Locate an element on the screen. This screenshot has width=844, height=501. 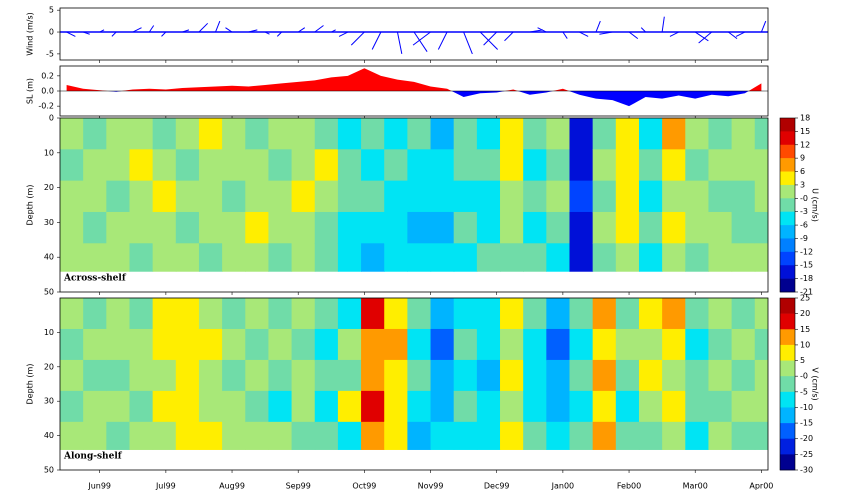
colorbar-tick-label: 15 is located at coordinates (805, 329).